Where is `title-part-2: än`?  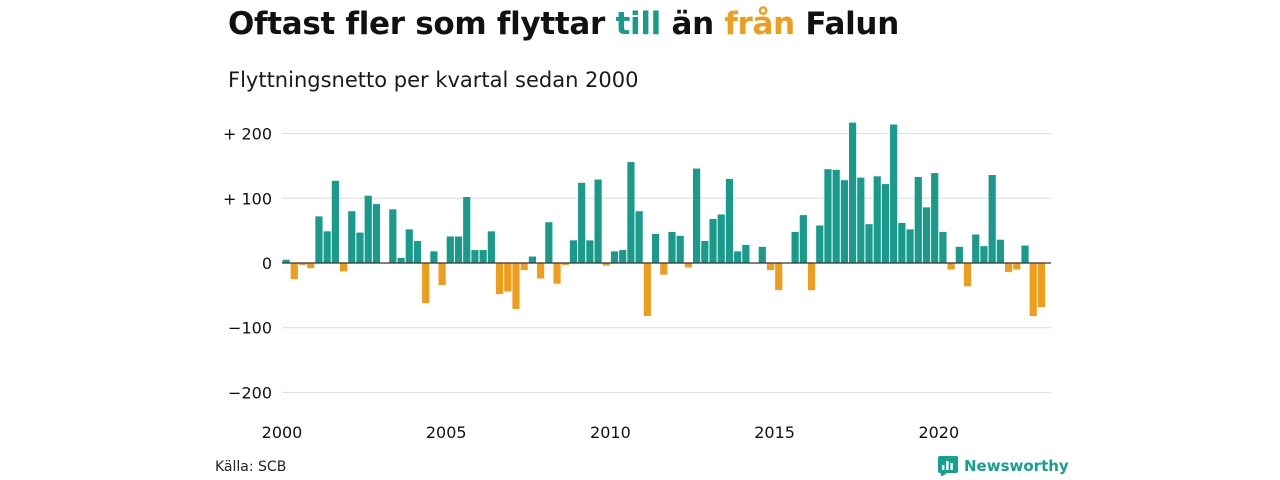 title-part-2: än is located at coordinates (692, 24).